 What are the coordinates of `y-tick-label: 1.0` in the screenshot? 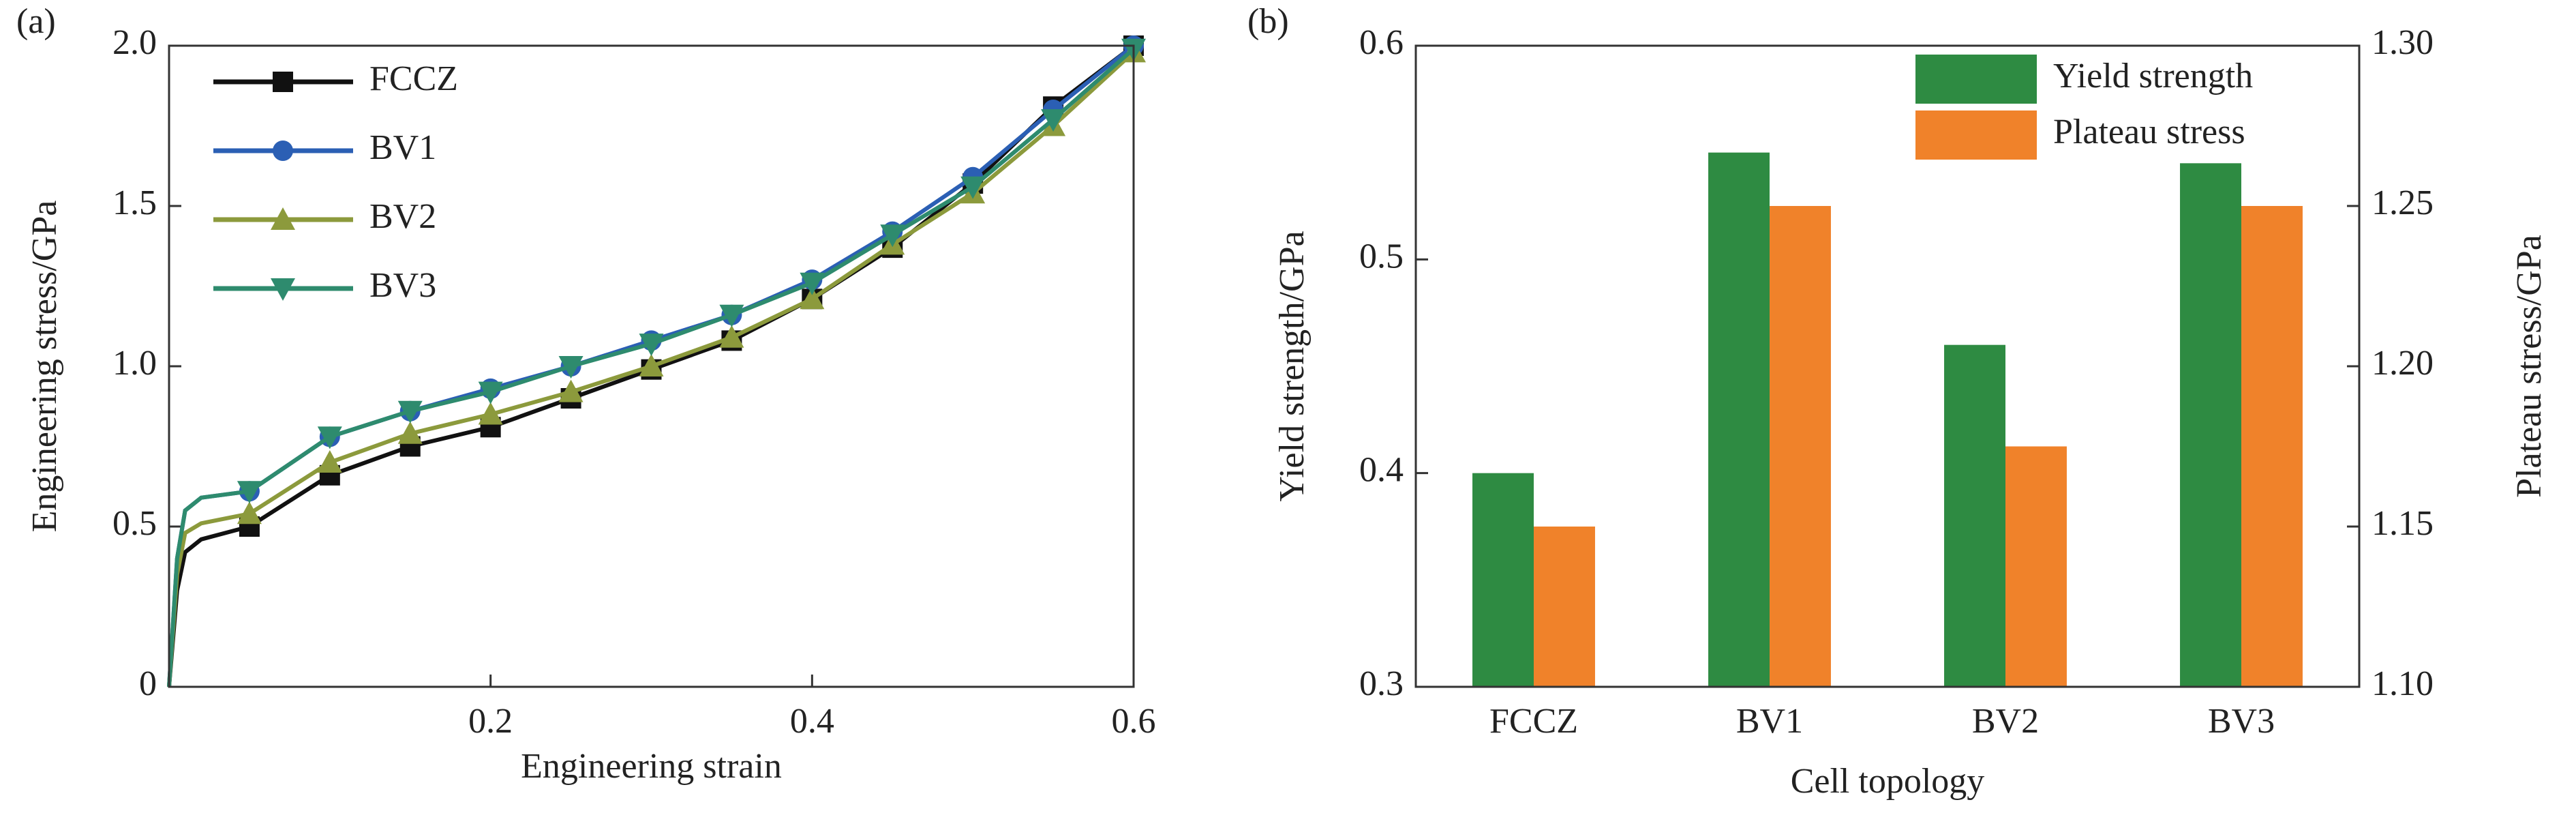 It's located at (134, 363).